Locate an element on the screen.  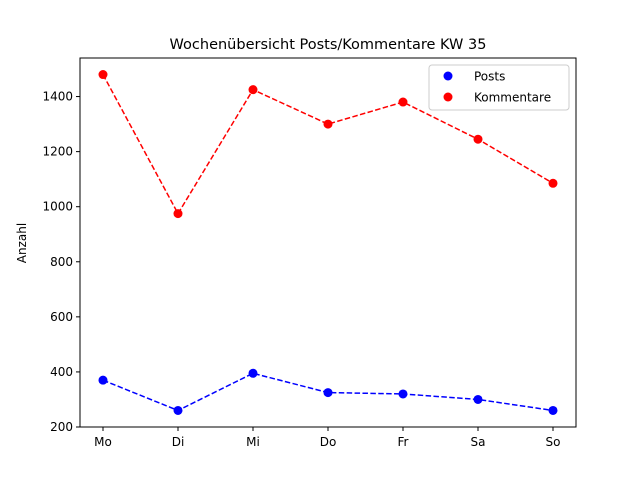
x-tick-label: So is located at coordinates (553, 442).